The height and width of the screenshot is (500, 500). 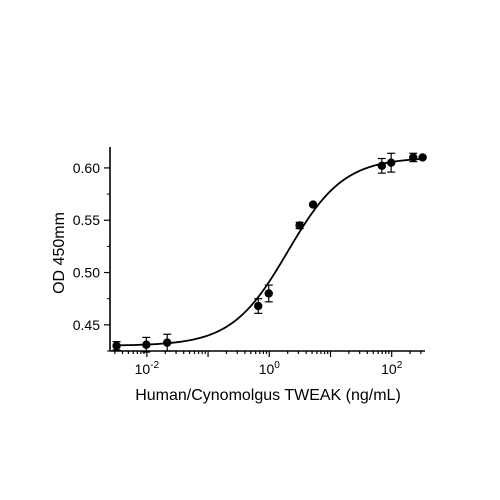 What do you see at coordinates (86, 325) in the screenshot?
I see `y-tick-label: 0.45` at bounding box center [86, 325].